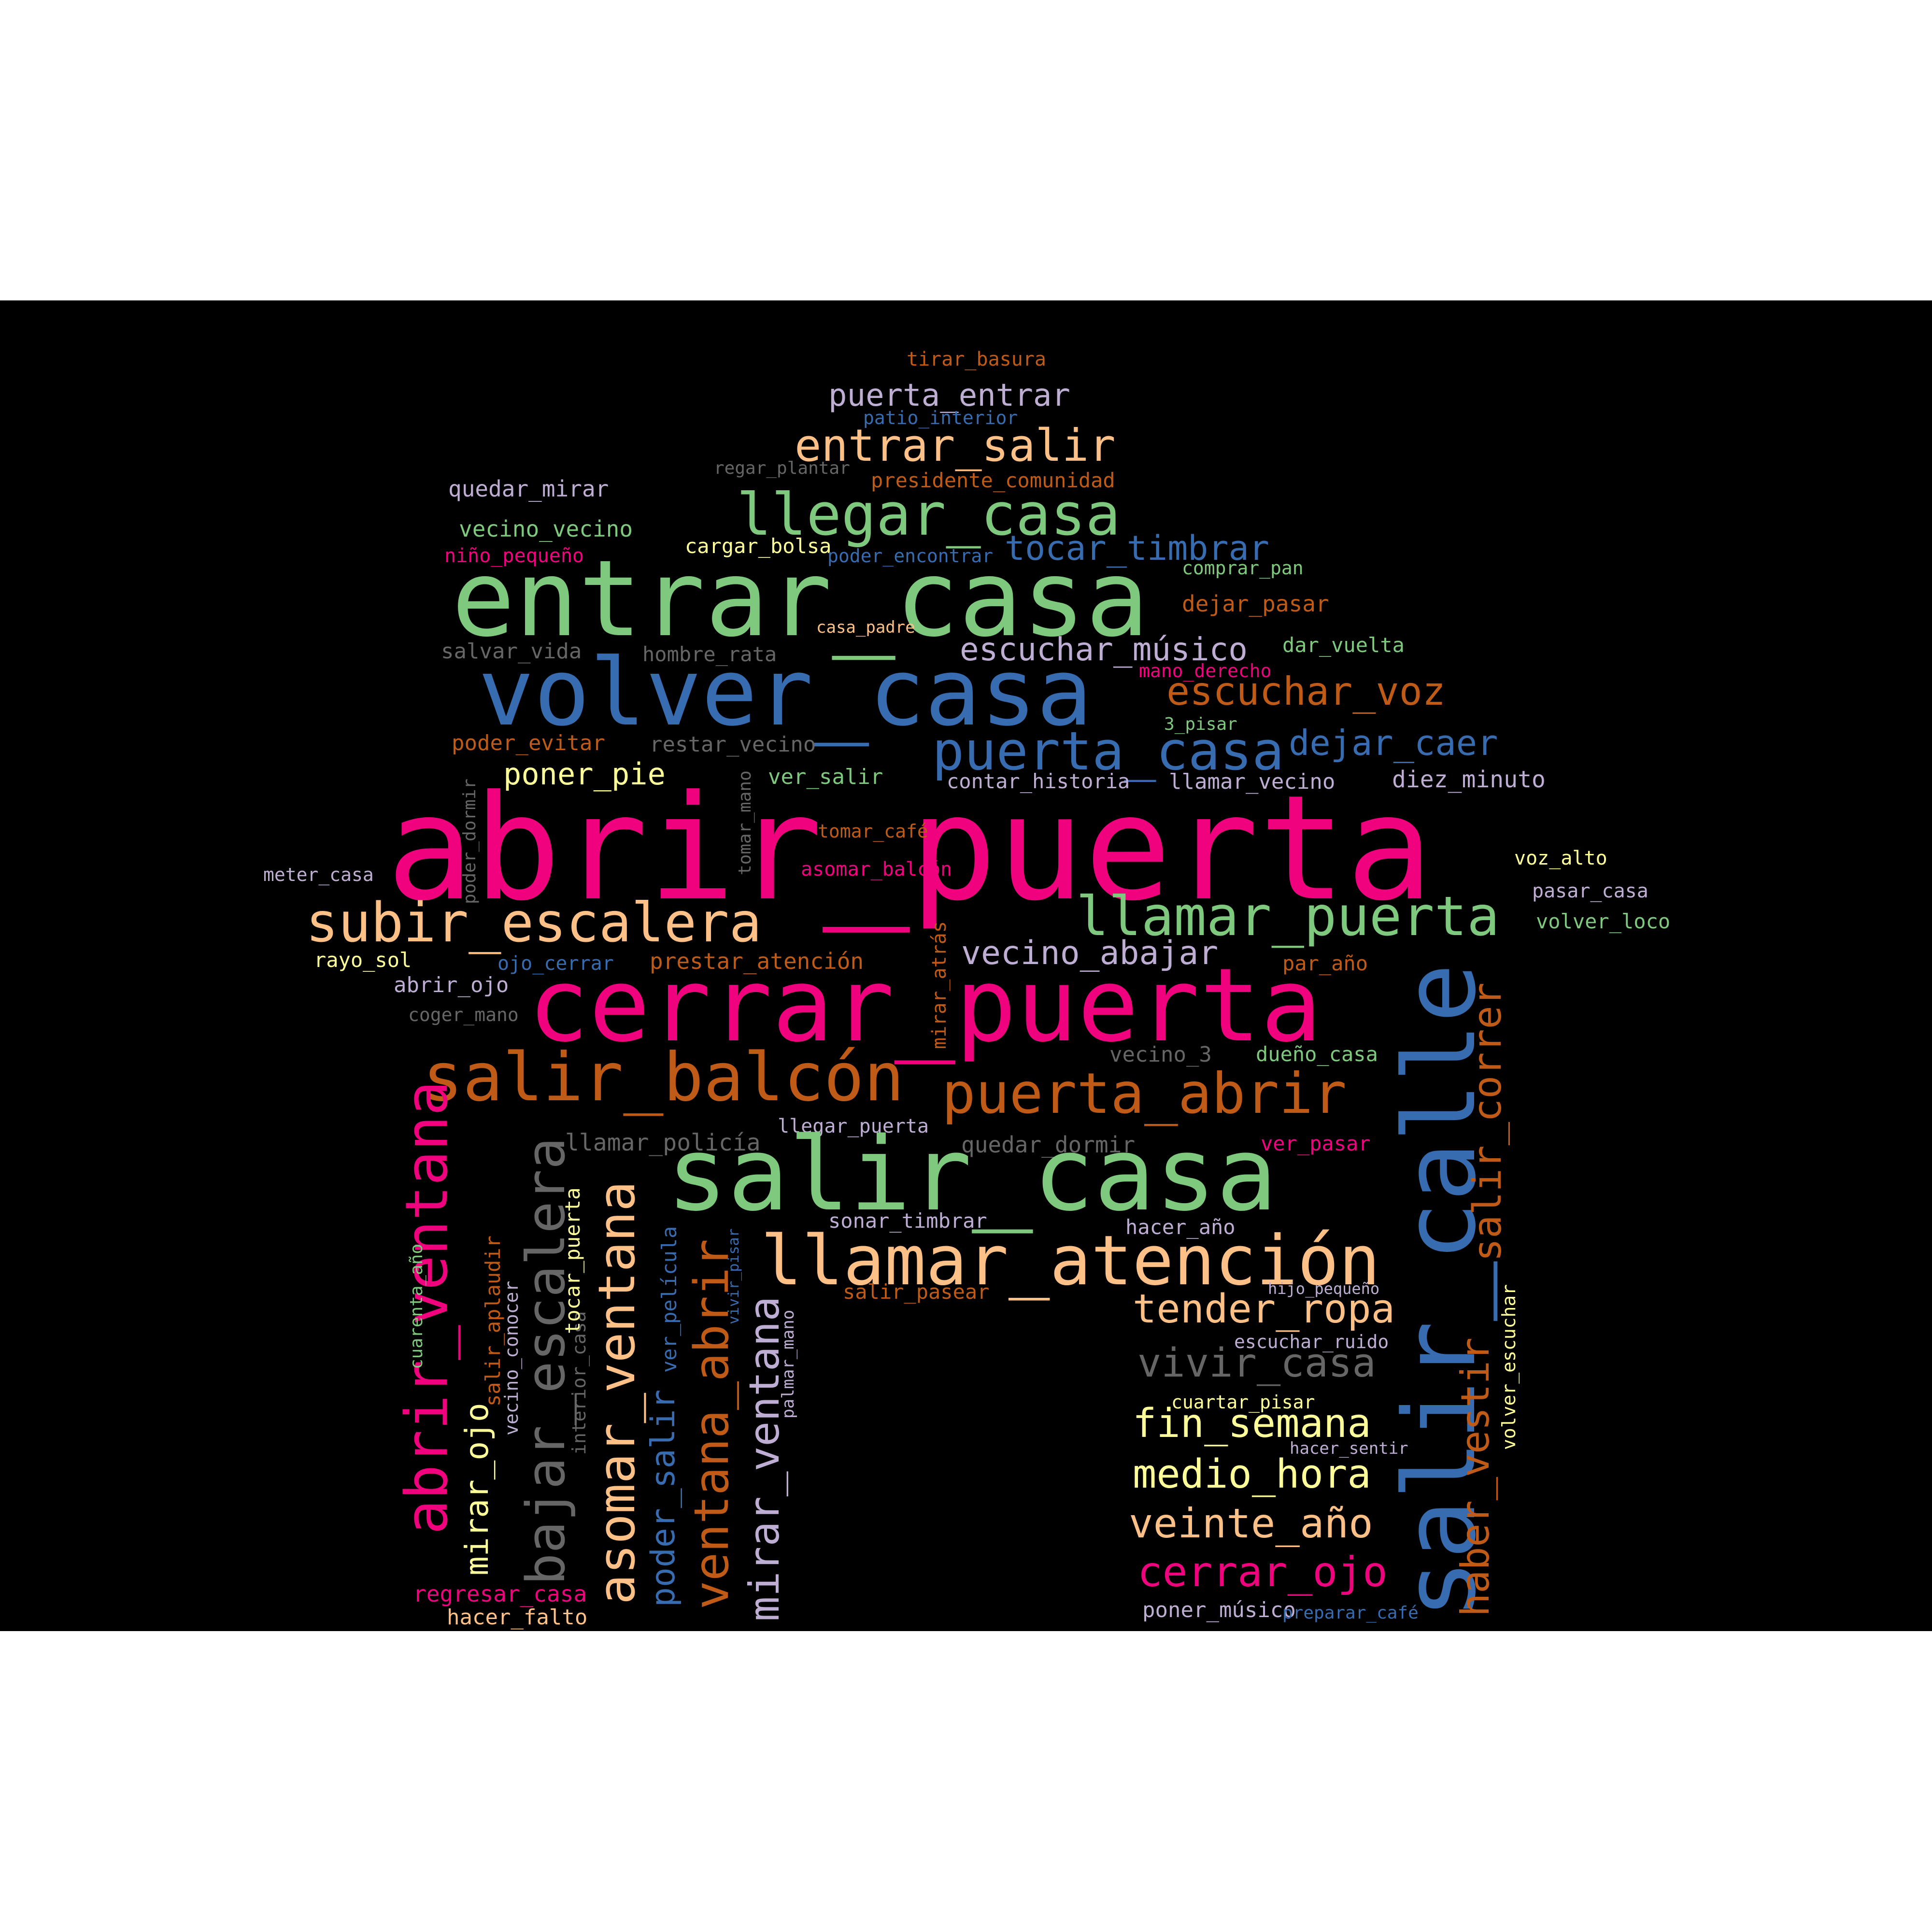 The height and width of the screenshot is (1932, 1932). Describe the element at coordinates (616, 1393) in the screenshot. I see `word: asomar_ventana` at that location.